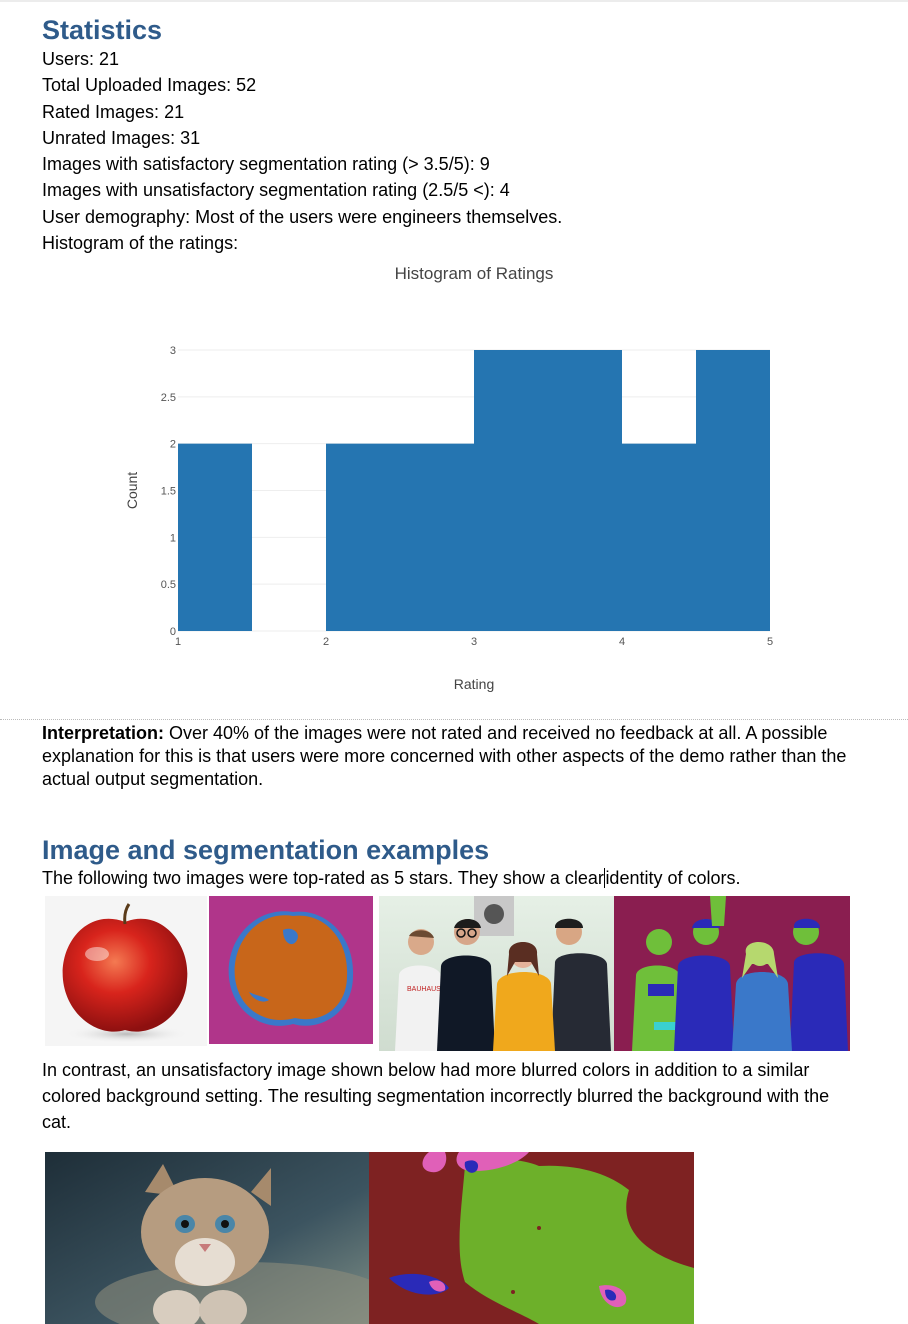 The image size is (908, 1324). Describe the element at coordinates (207, 1238) in the screenshot. I see `cat-photo` at that location.